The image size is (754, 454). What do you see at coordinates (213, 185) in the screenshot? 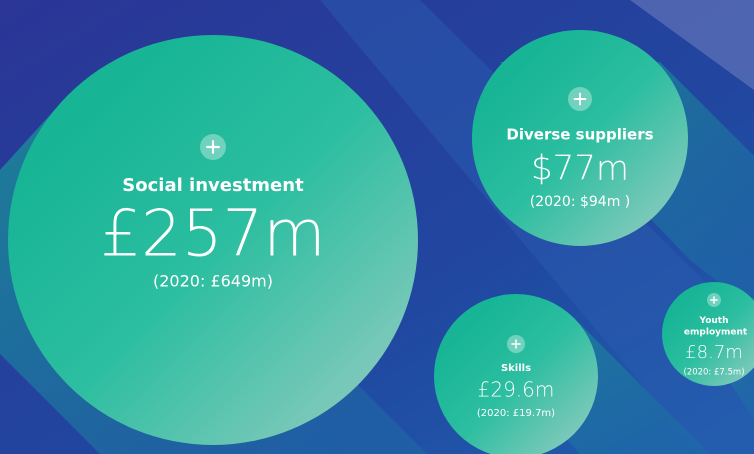
I see `bubble-label: Social investment` at bounding box center [213, 185].